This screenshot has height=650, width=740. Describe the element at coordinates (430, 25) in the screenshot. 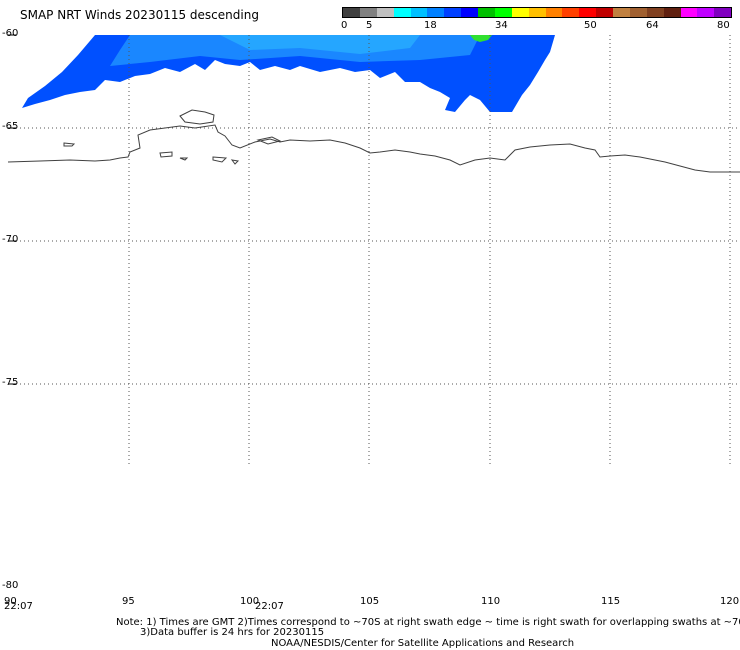

I see `colorbar-tick-18: 18` at that location.